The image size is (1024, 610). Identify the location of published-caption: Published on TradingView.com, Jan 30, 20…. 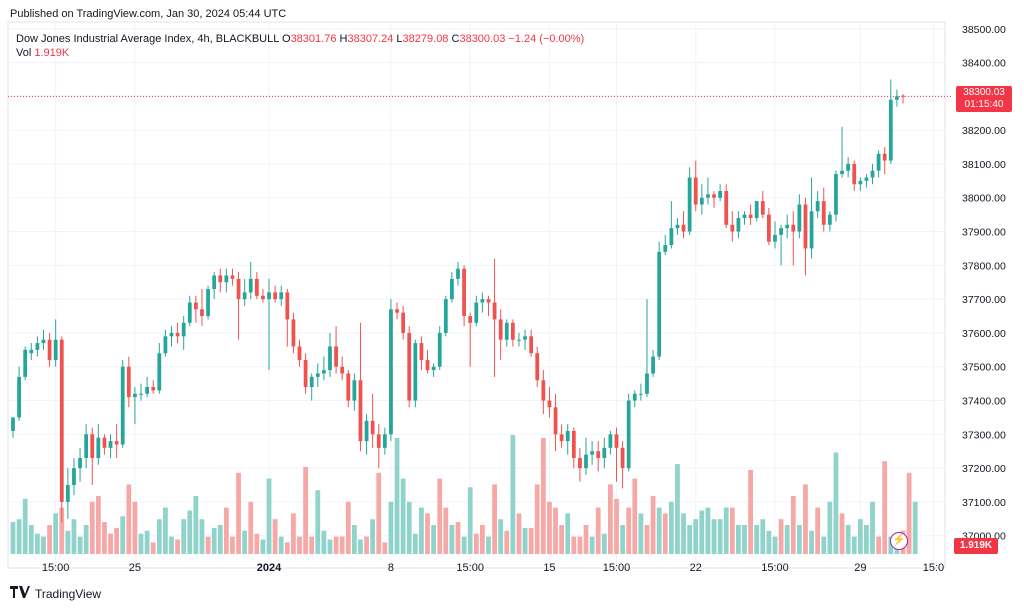
(148, 14).